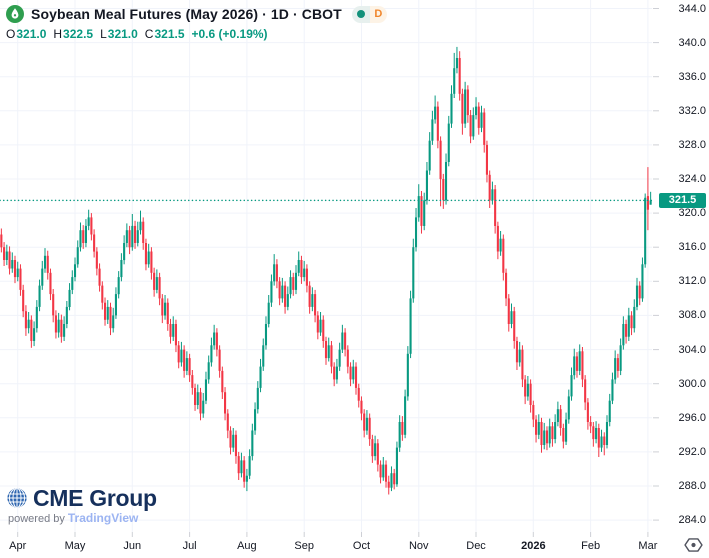 The image size is (709, 558). I want to click on price-axis-label: 292.0, so click(692, 451).